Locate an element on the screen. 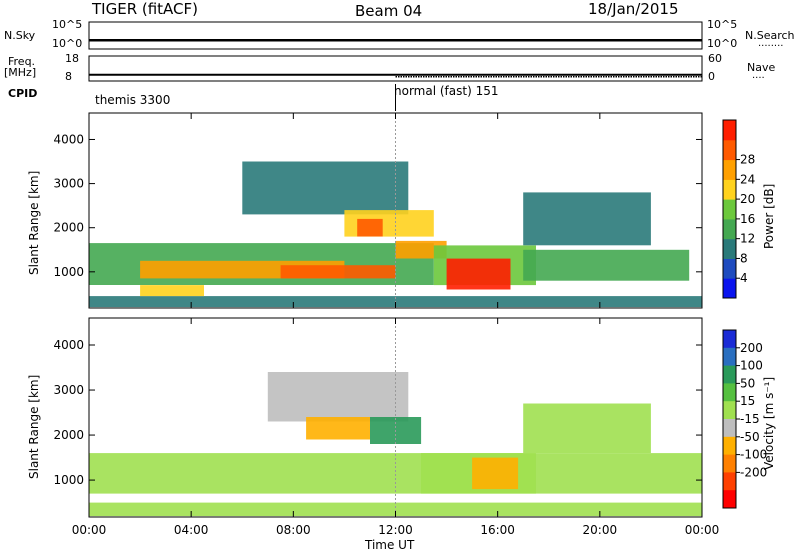  power-colorbar-label-4: 20 is located at coordinates (747, 199).